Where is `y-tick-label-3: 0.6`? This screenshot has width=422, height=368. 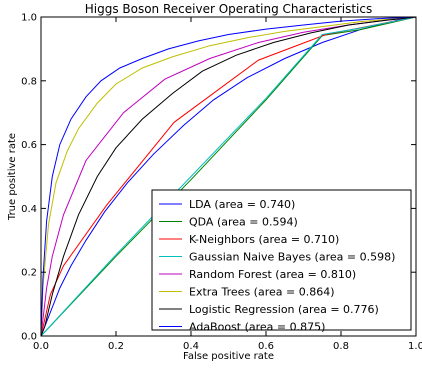 y-tick-label-3: 0.6 is located at coordinates (29, 145).